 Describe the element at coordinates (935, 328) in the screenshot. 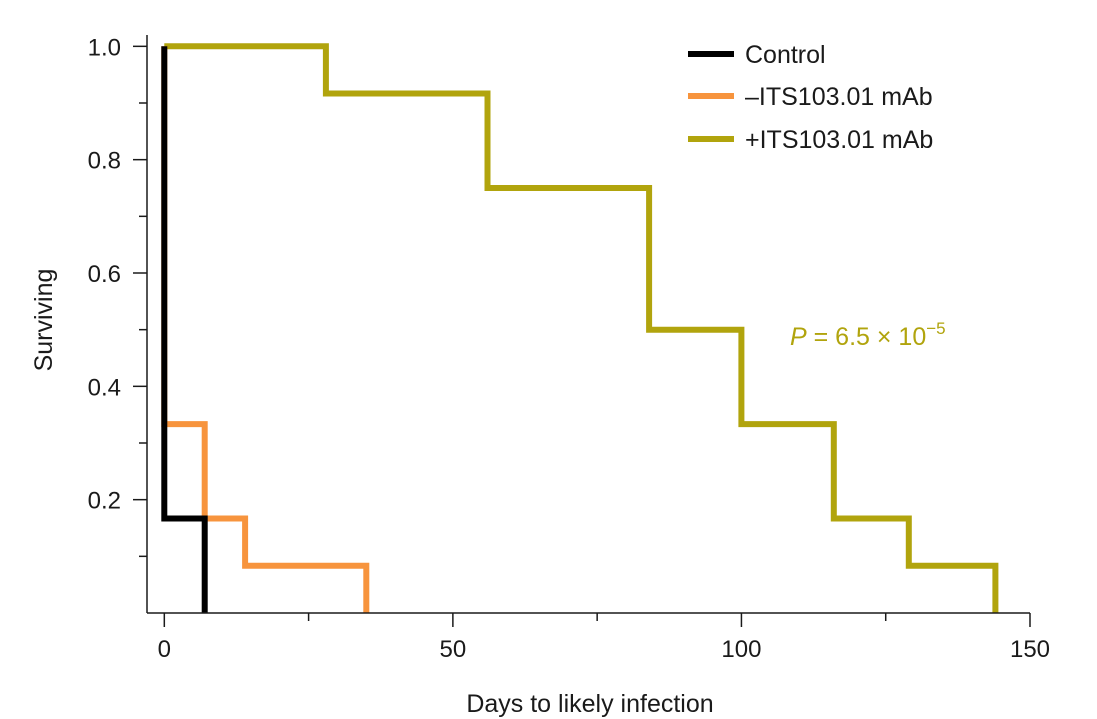

I see `p-value-exponent: −5` at that location.